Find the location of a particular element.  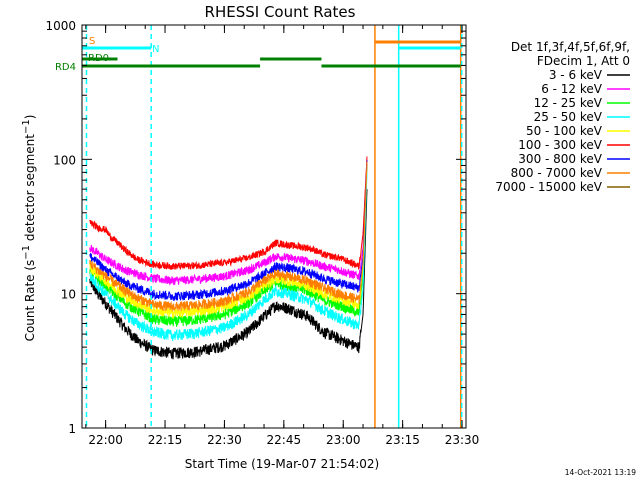

legend-label-4: 50 - 100 keV is located at coordinates (564, 131).